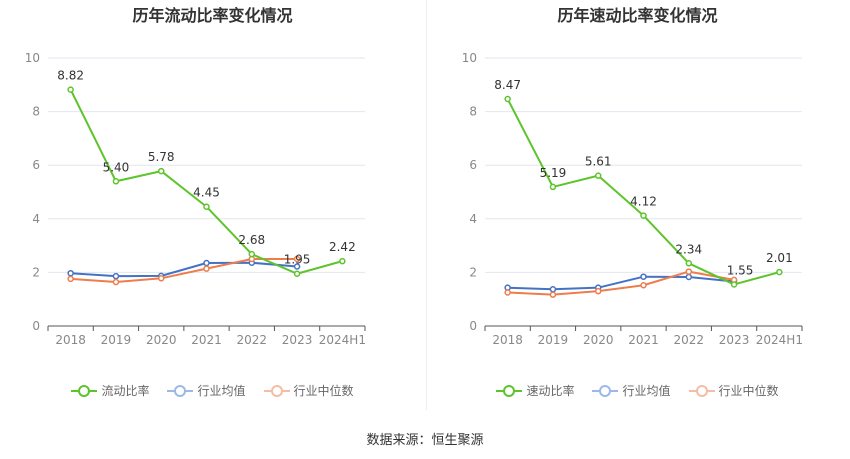 The height and width of the screenshot is (459, 850). I want to click on legend-label: 速动比率, so click(550, 391).